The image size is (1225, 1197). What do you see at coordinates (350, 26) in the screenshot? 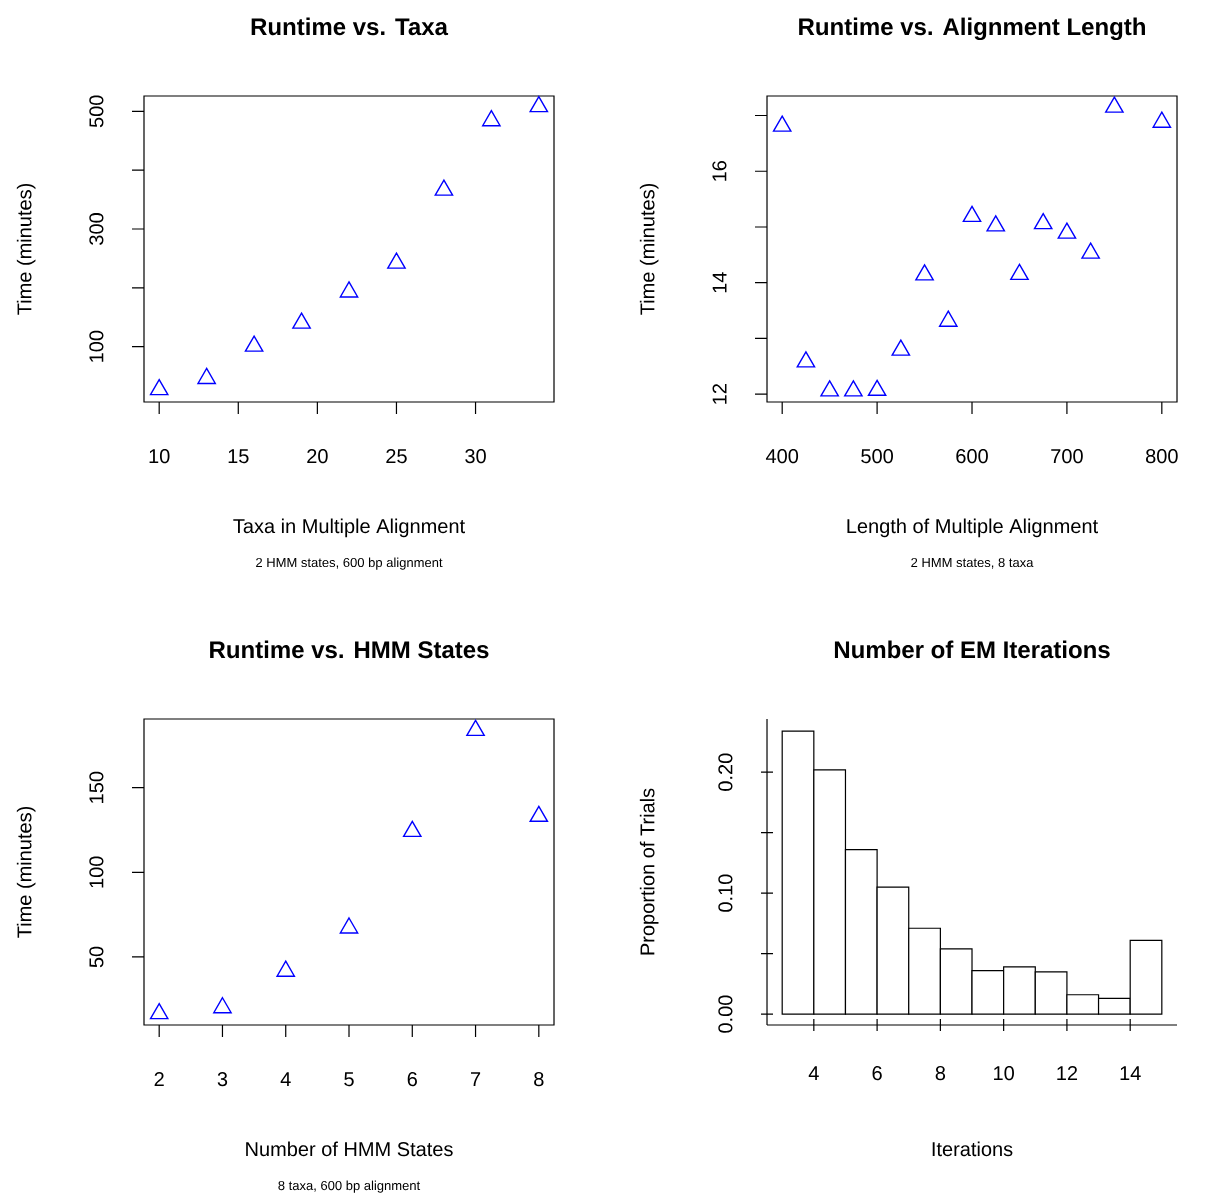
I see `chart-title: Runtime vs. Taxa` at bounding box center [350, 26].